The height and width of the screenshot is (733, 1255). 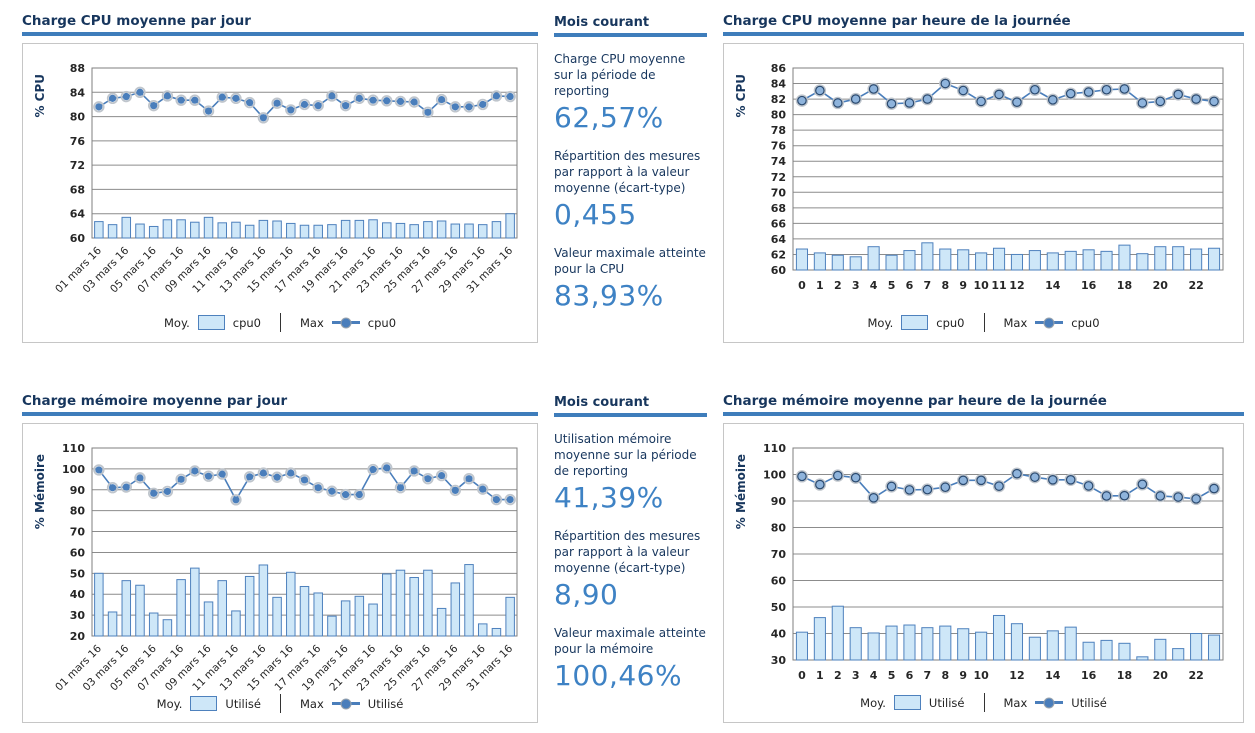 What do you see at coordinates (1016, 285) in the screenshot?
I see `x-tick-label: 12` at bounding box center [1016, 285].